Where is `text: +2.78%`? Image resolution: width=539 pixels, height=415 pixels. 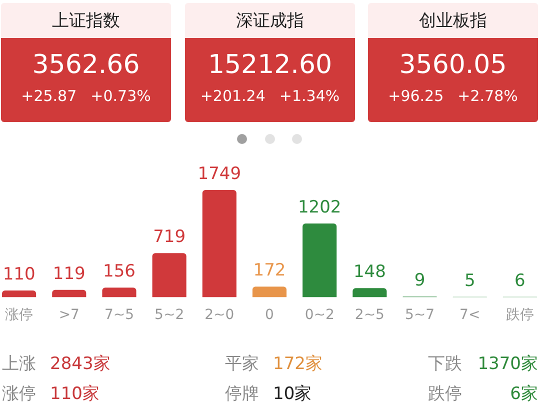 text: +2.78% is located at coordinates (488, 96).